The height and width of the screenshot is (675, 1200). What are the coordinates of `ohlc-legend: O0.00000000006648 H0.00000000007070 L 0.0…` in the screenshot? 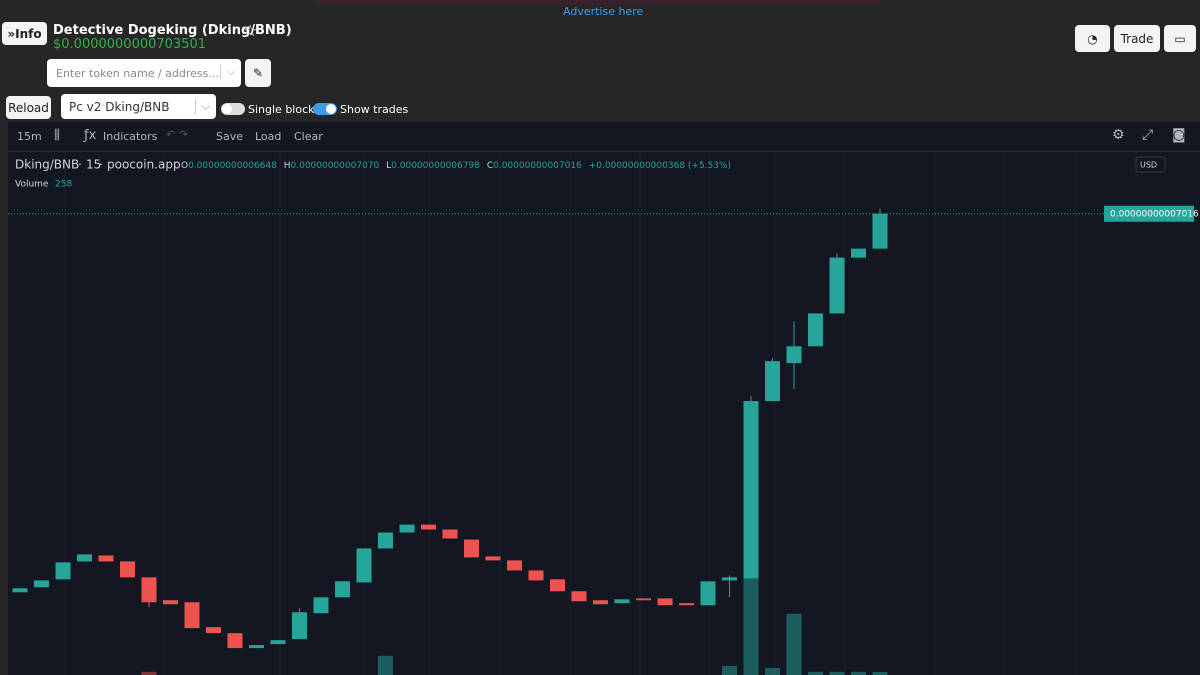 It's located at (456, 166).